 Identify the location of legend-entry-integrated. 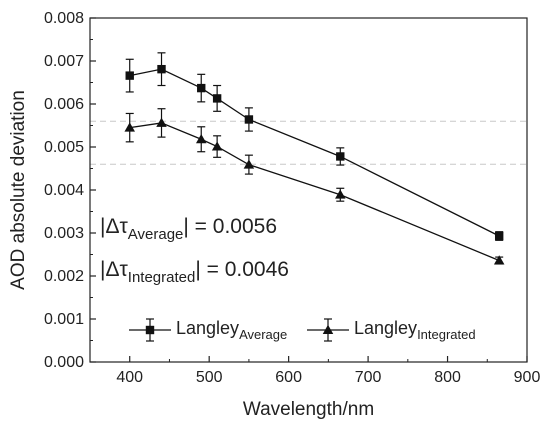
(328, 330).